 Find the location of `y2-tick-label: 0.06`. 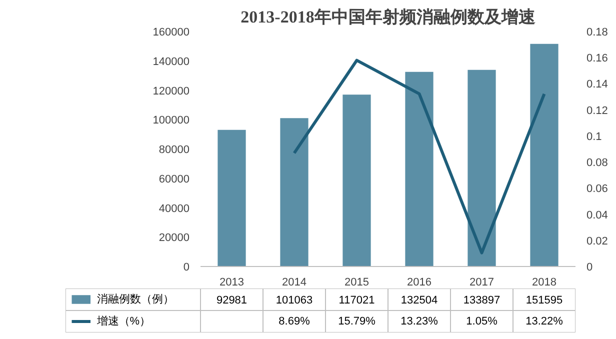

y2-tick-label: 0.06 is located at coordinates (597, 189).